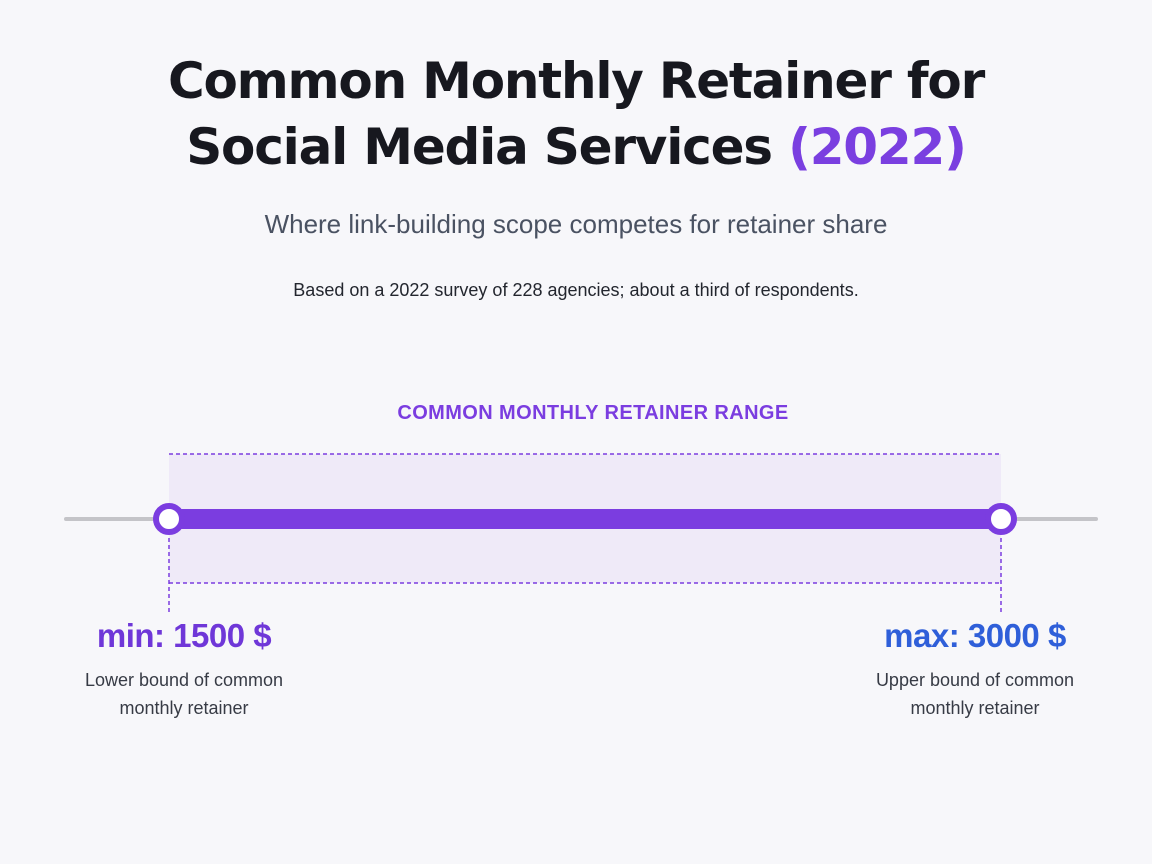 The height and width of the screenshot is (864, 1152). I want to click on chart-title-line2: Social Media Services (2022), so click(576, 147).